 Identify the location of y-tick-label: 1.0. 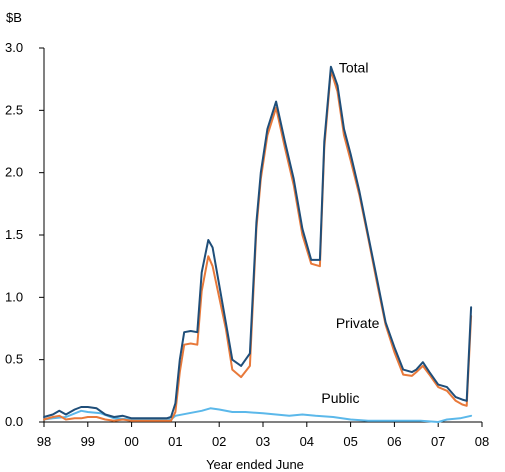
(14, 296).